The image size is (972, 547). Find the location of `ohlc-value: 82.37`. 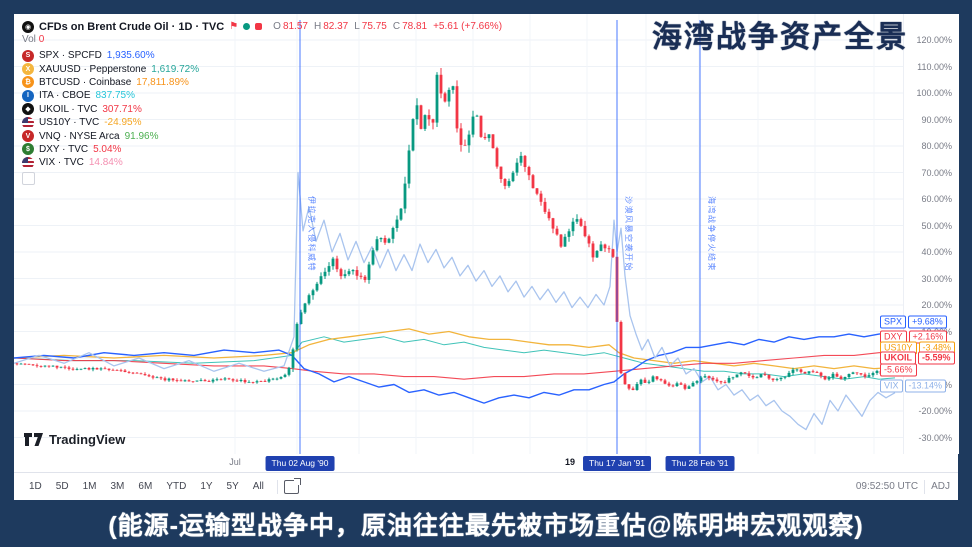

ohlc-value: 82.37 is located at coordinates (336, 26).